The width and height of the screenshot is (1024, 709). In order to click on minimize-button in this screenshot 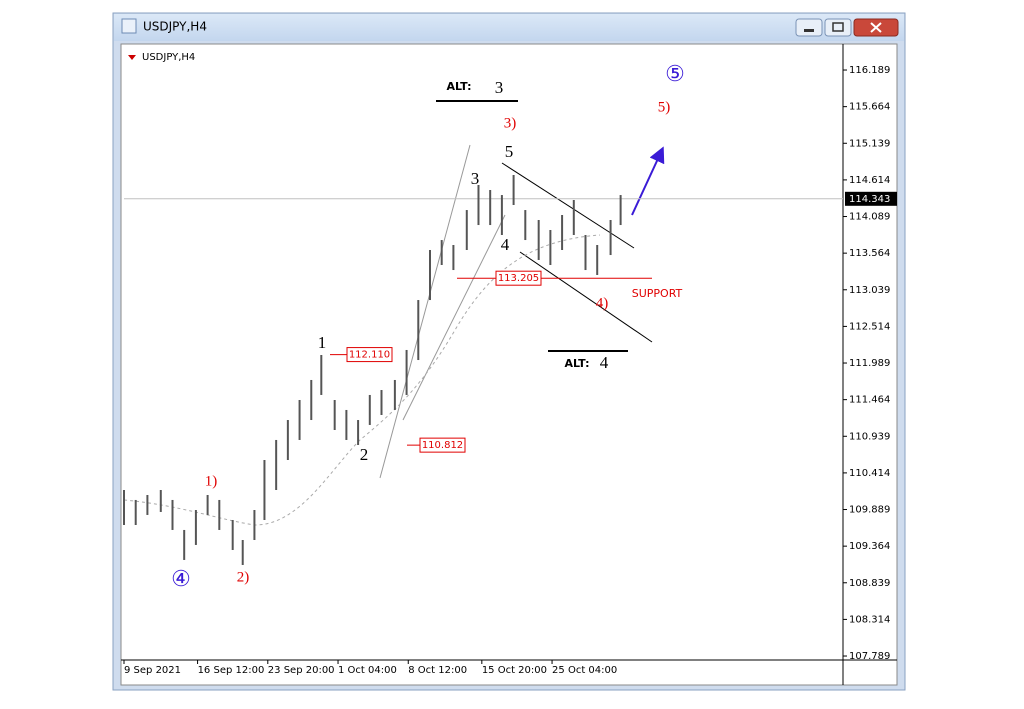, I will do `click(809, 27)`.